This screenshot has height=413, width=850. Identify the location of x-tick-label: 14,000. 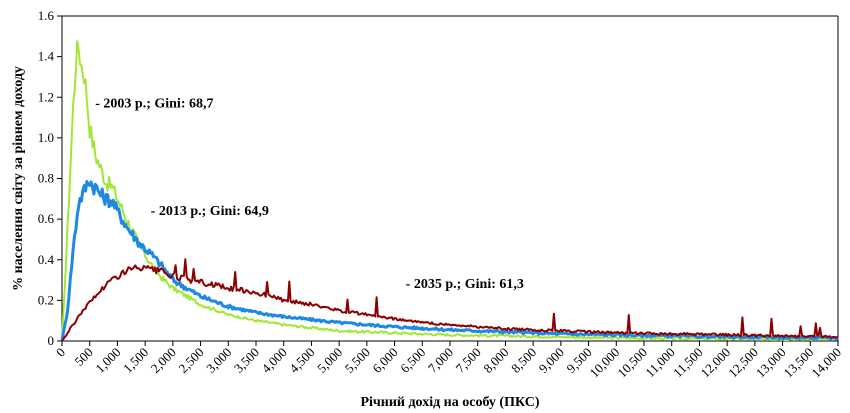
(826, 363).